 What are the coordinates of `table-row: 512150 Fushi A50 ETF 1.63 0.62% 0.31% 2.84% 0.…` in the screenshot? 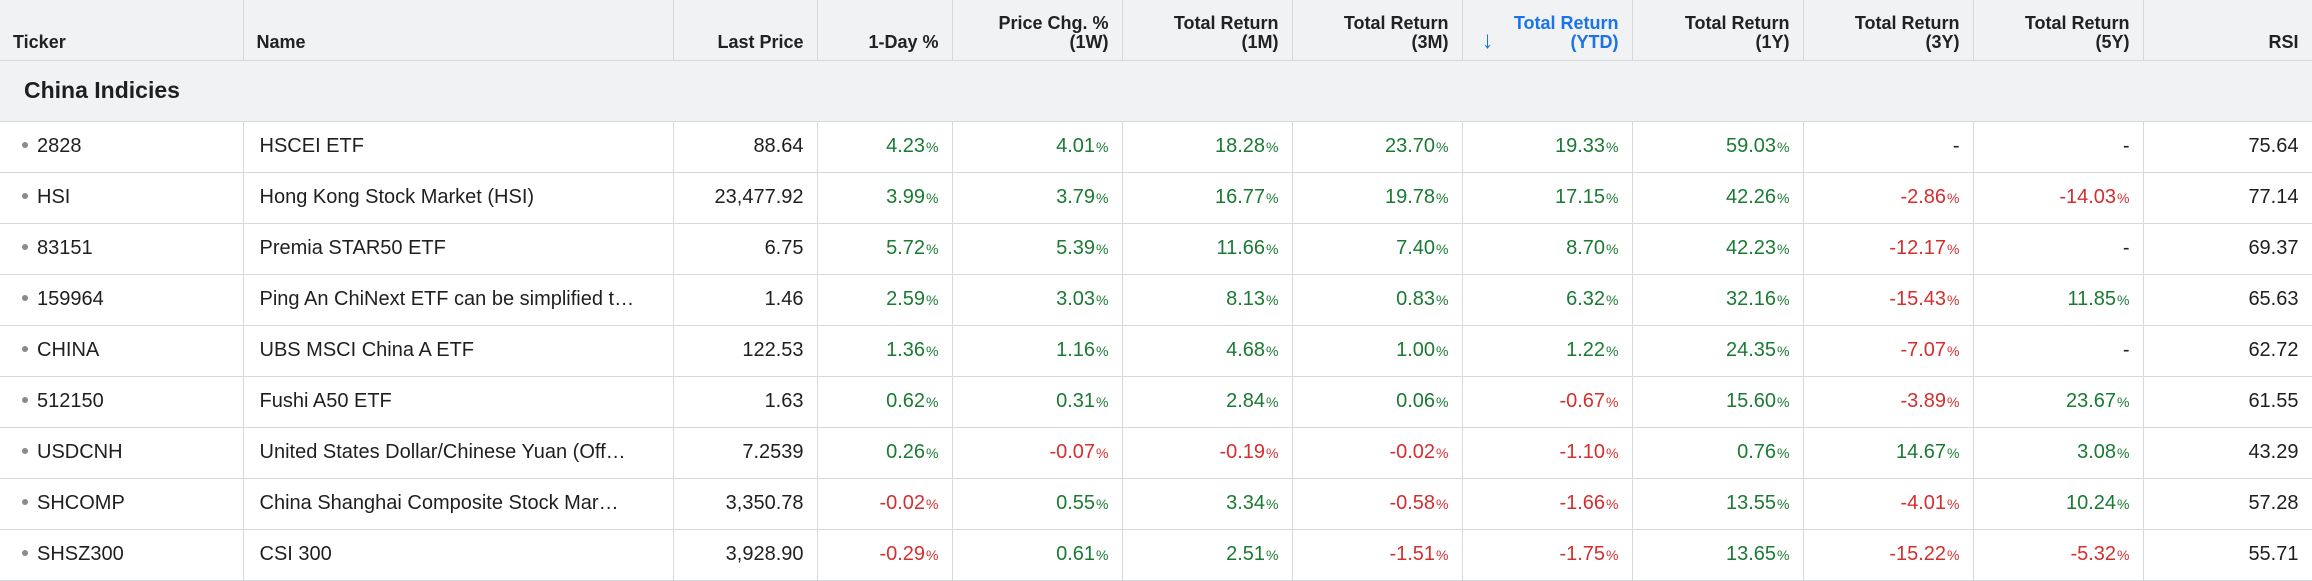 It's located at (1156, 402).